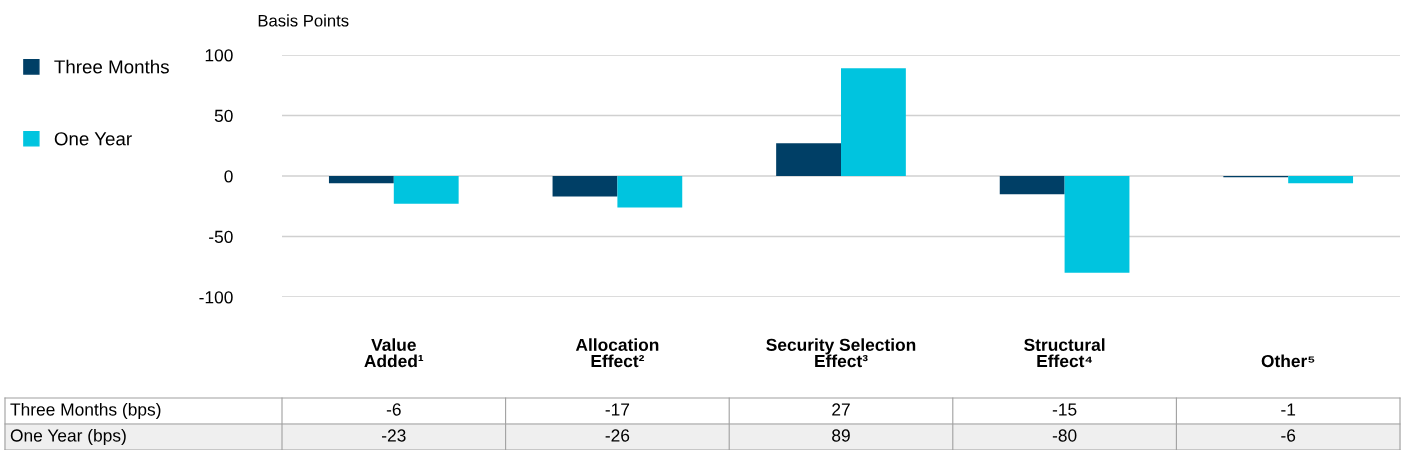 Image resolution: width=1402 pixels, height=450 pixels. I want to click on data-label: 27, so click(841, 409).